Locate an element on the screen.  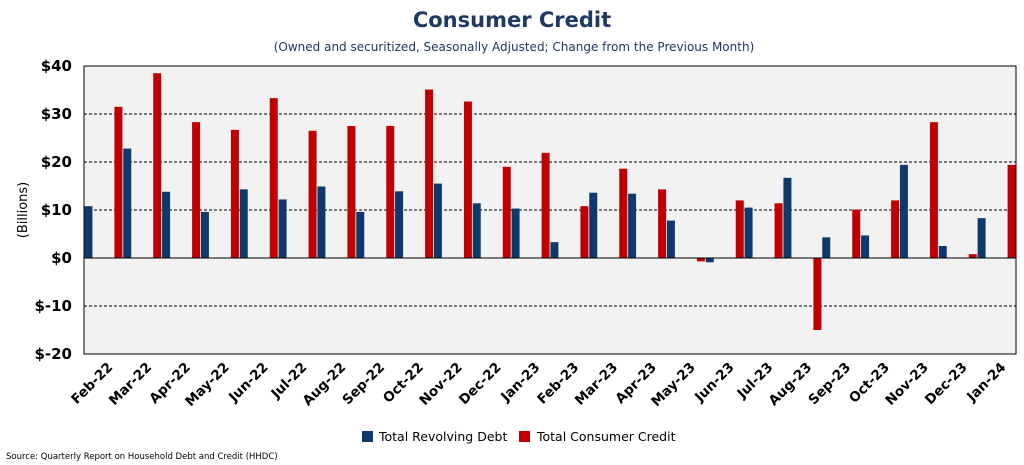
x-tick-label: Jun-23 is located at coordinates (714, 383).